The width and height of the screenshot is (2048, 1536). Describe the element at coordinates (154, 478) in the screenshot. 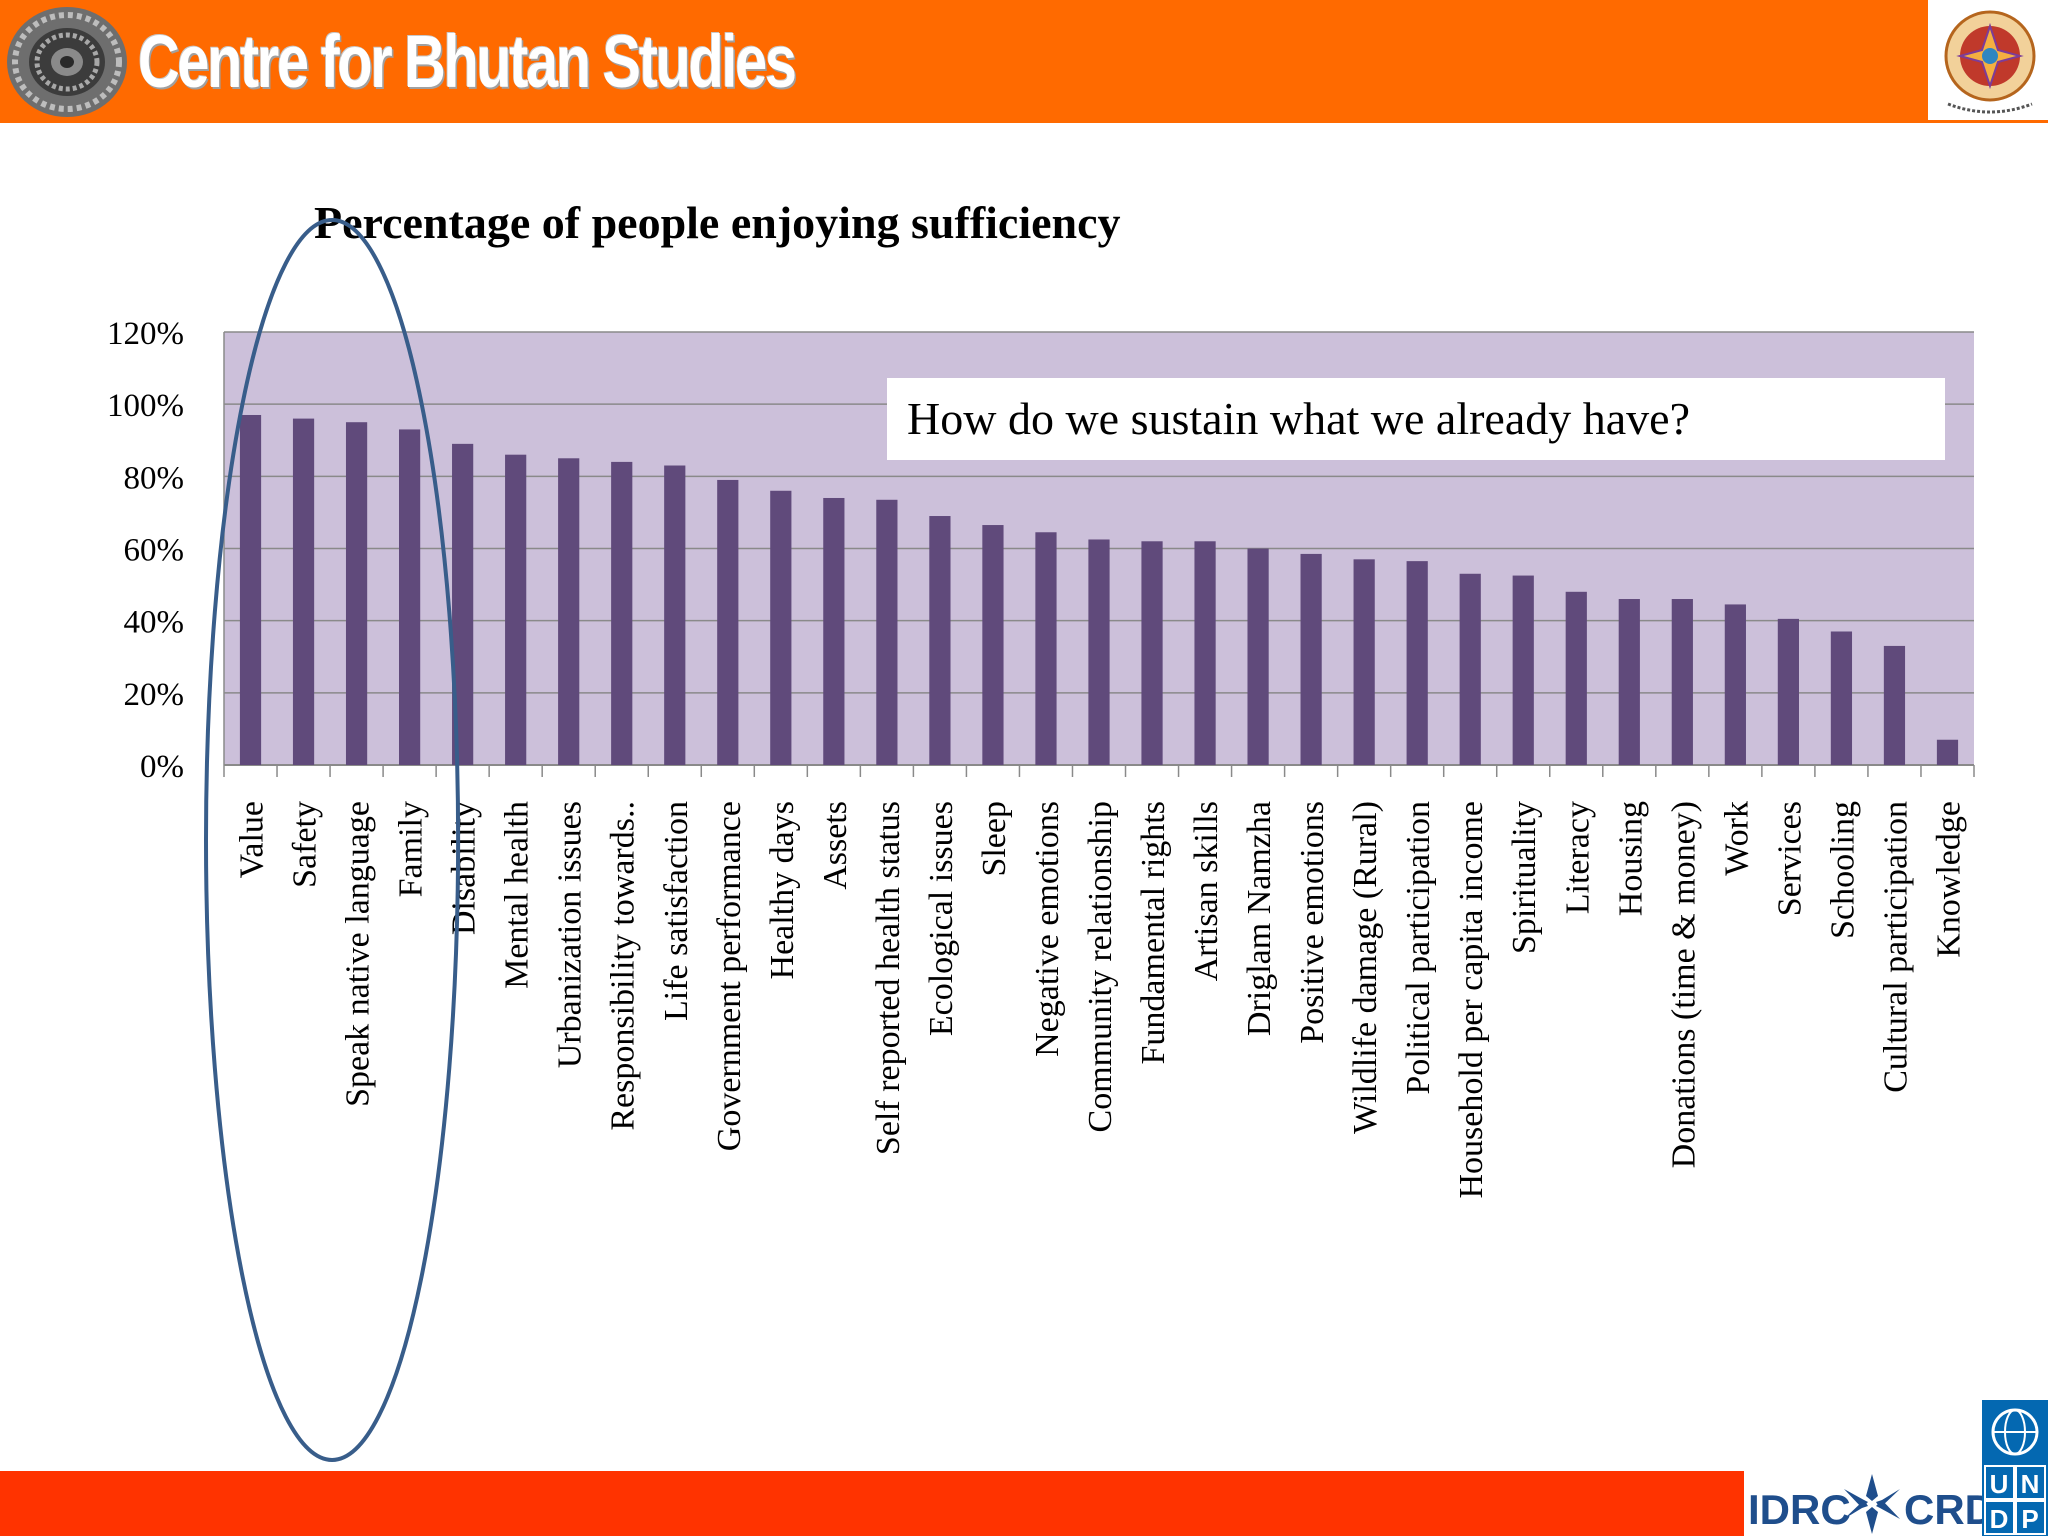

I see `y-tick-label: 80%` at that location.